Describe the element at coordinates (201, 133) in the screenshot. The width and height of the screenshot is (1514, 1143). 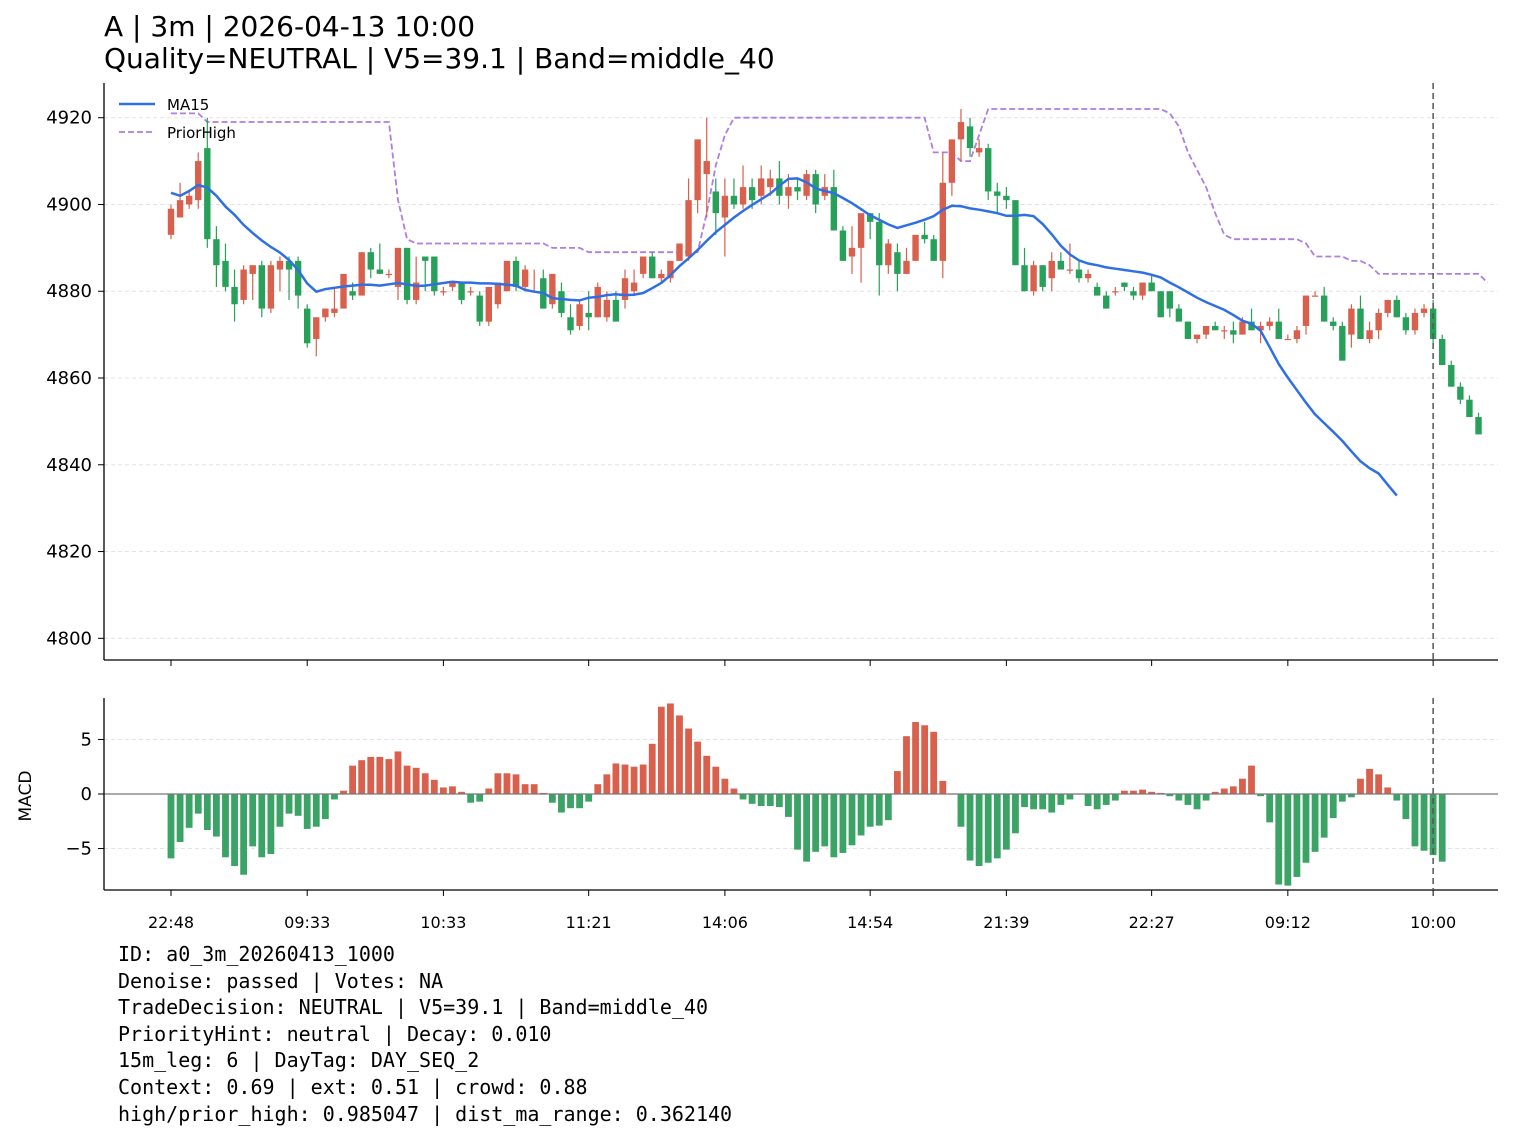
I see `legend-prior-high-label: PriorHigh` at that location.